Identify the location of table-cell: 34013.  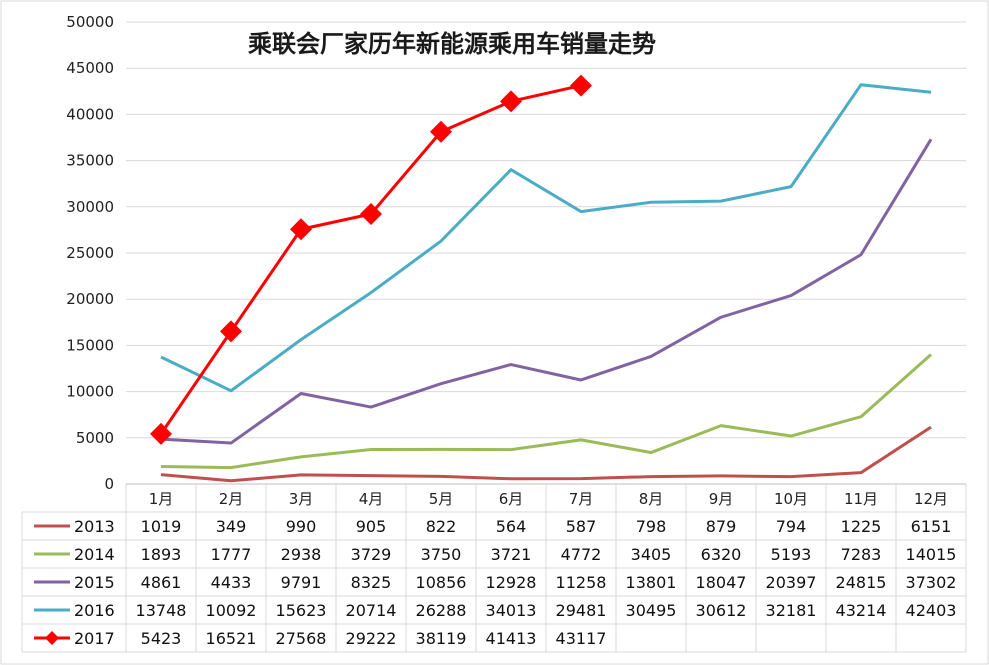
(511, 610).